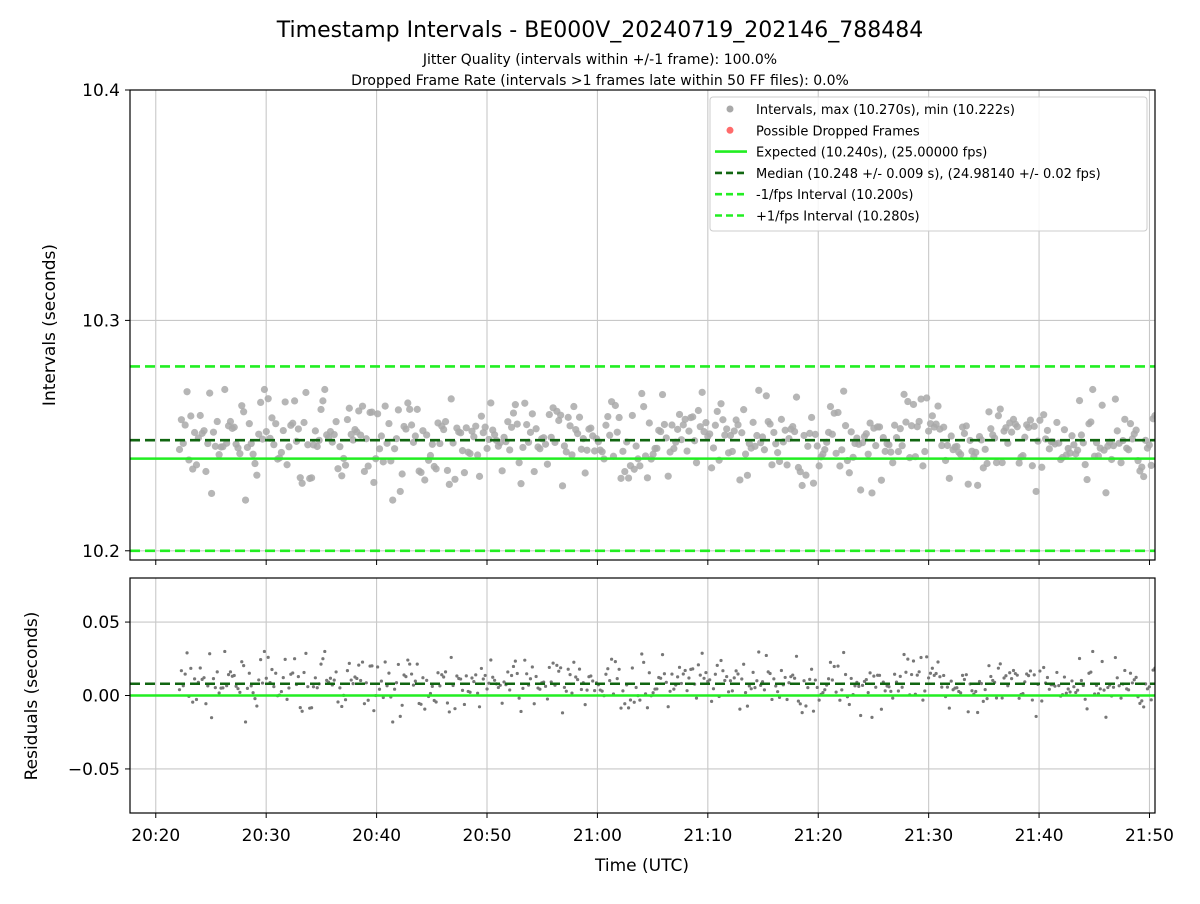 This screenshot has width=1200, height=904. I want to click on bottom-y-axis-label: Residuals (seconds), so click(32, 696).